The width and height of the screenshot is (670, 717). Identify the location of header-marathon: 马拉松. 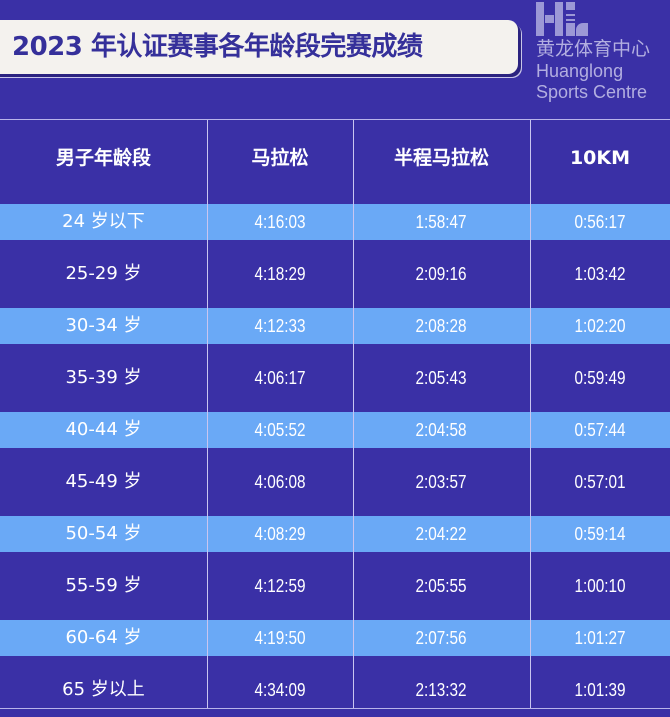
(280, 158).